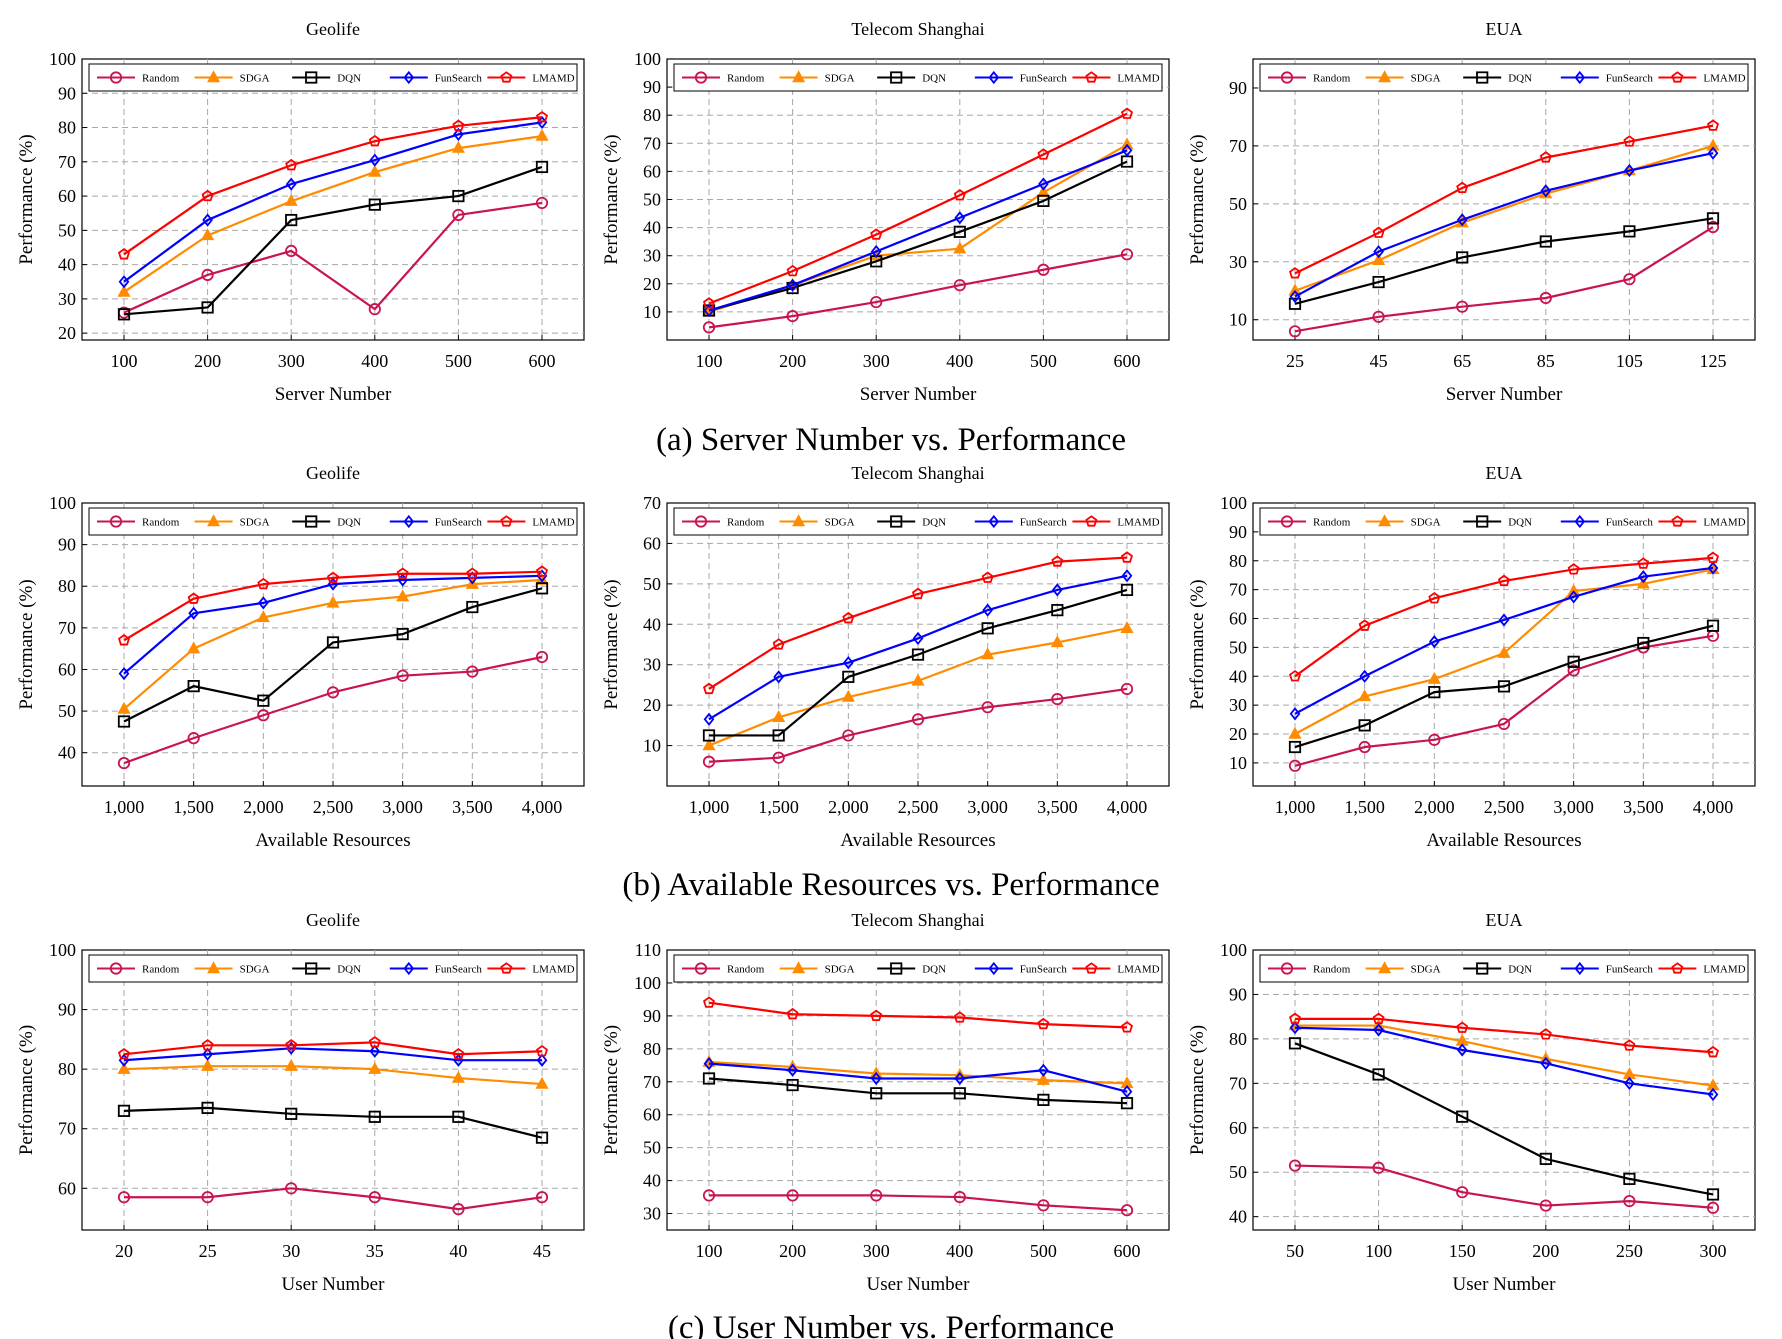 The height and width of the screenshot is (1339, 1782). I want to click on chart-5-x-tick-label: 1,000, so click(709, 807).